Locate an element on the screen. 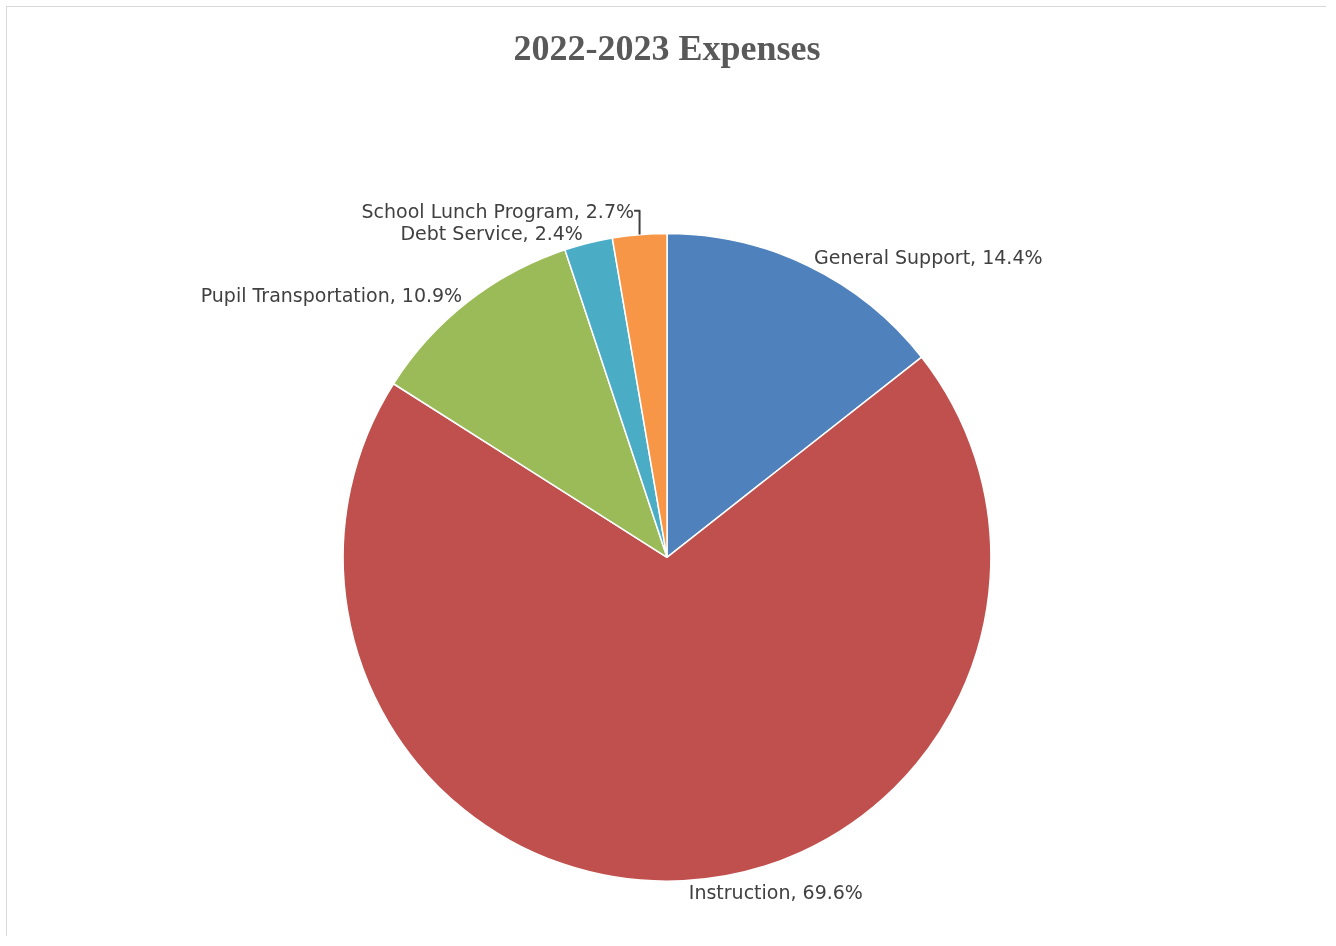 Image resolution: width=1336 pixels, height=946 pixels. chart-title: 2022-2023 Expenses is located at coordinates (667, 48).